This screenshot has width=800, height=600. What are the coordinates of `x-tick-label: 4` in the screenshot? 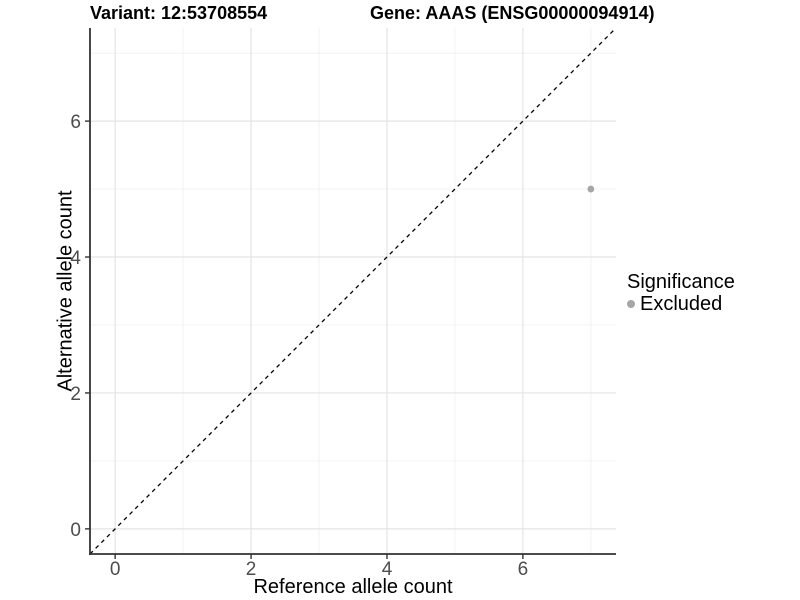 It's located at (387, 569).